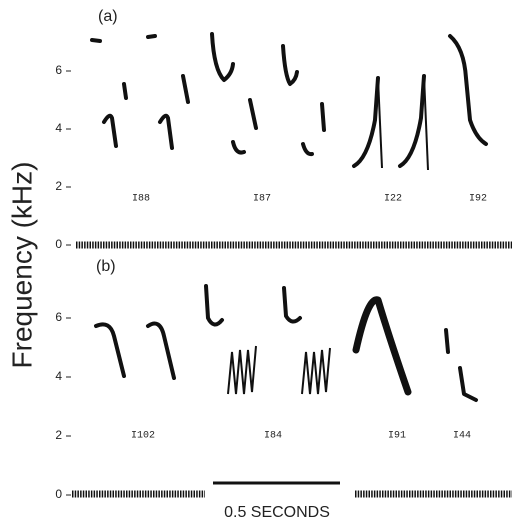 The image size is (514, 524). What do you see at coordinates (108, 16) in the screenshot?
I see `panel-label: (a)` at bounding box center [108, 16].